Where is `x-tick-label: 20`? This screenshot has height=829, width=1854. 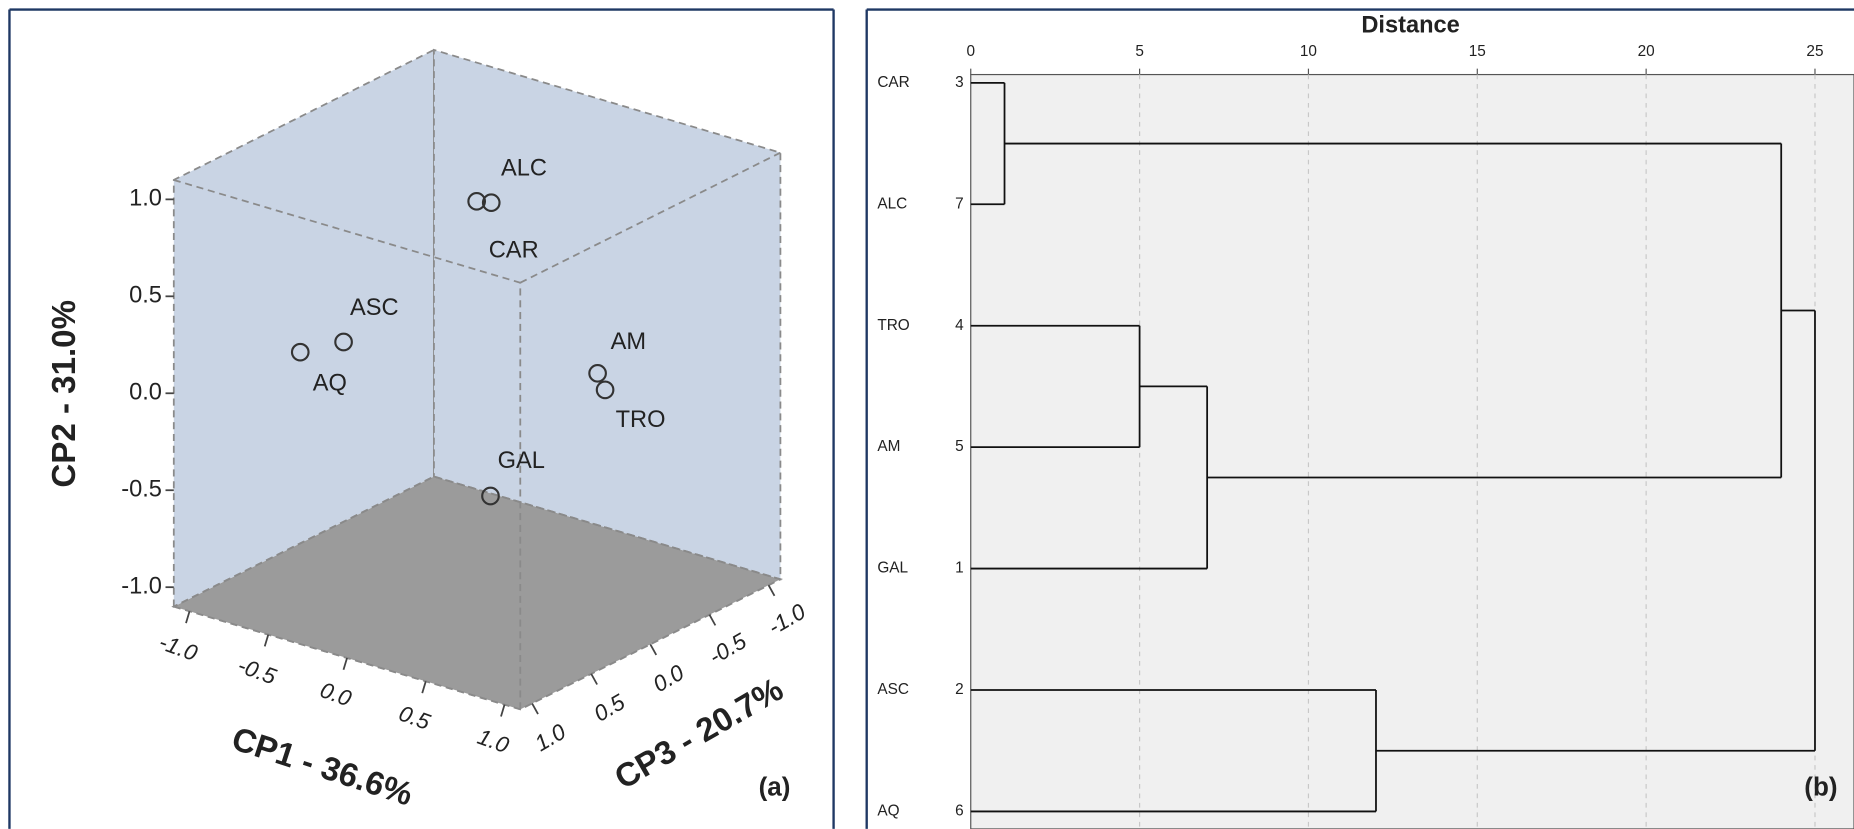
x-tick-label: 20 is located at coordinates (1646, 51).